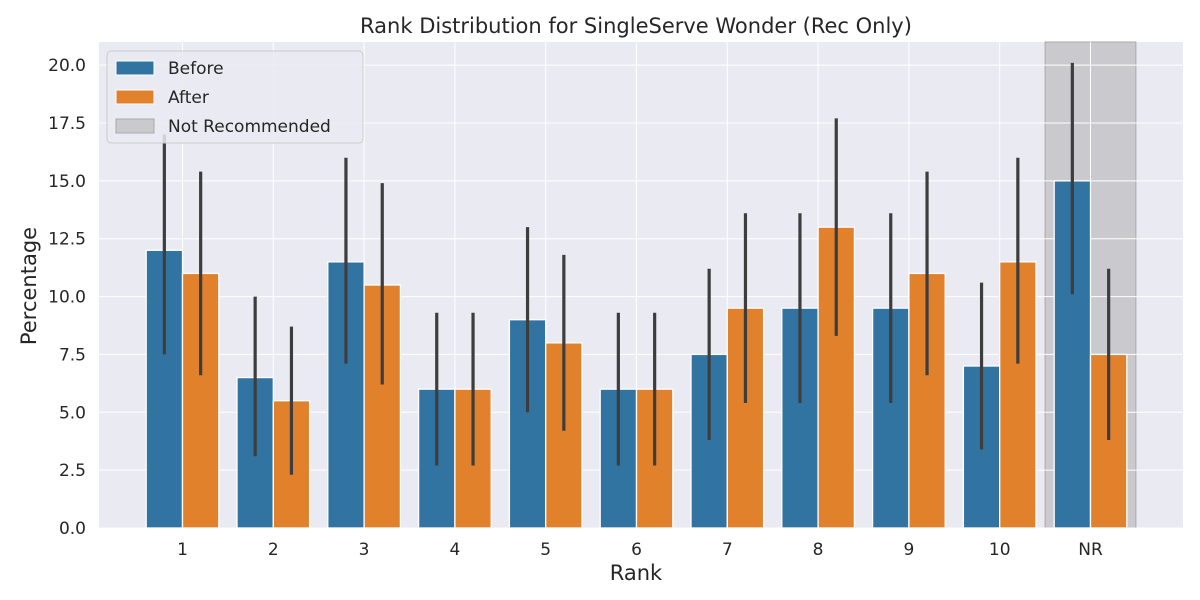  I want to click on x-tick-label: 10, so click(1000, 550).